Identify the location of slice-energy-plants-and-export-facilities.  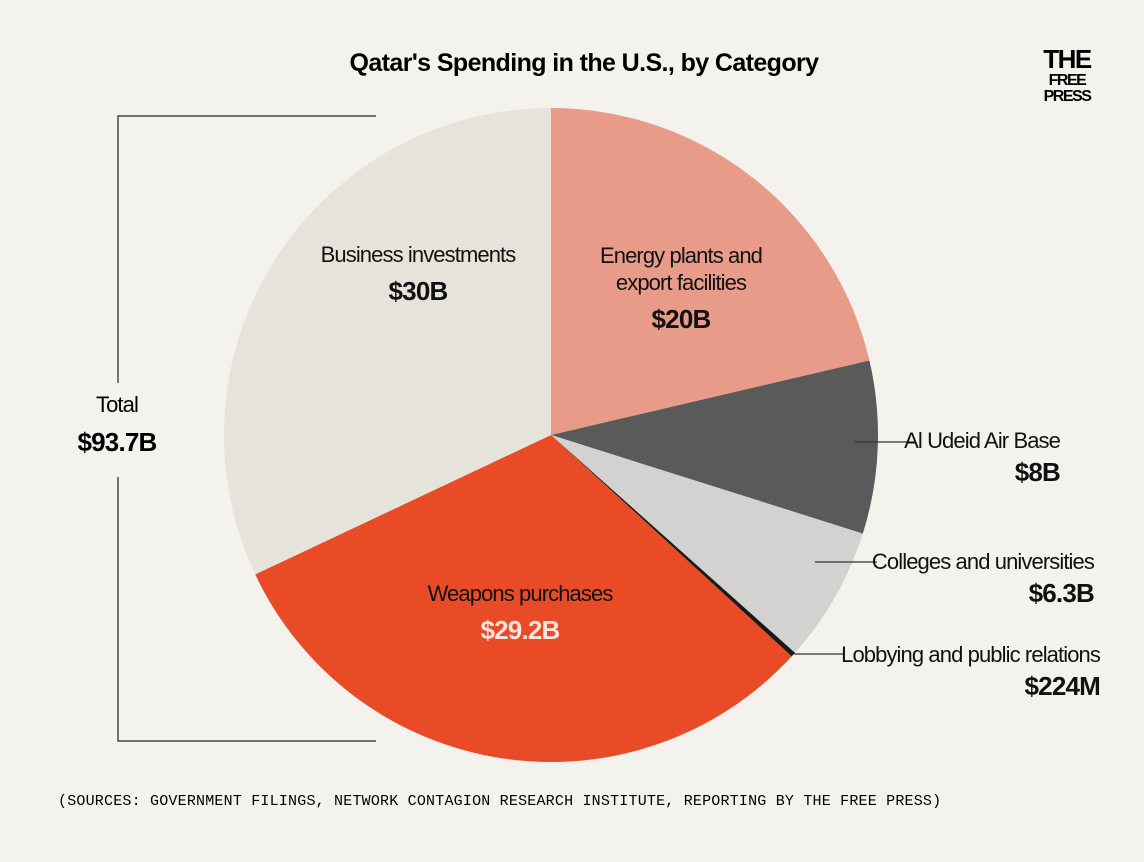
(710, 271).